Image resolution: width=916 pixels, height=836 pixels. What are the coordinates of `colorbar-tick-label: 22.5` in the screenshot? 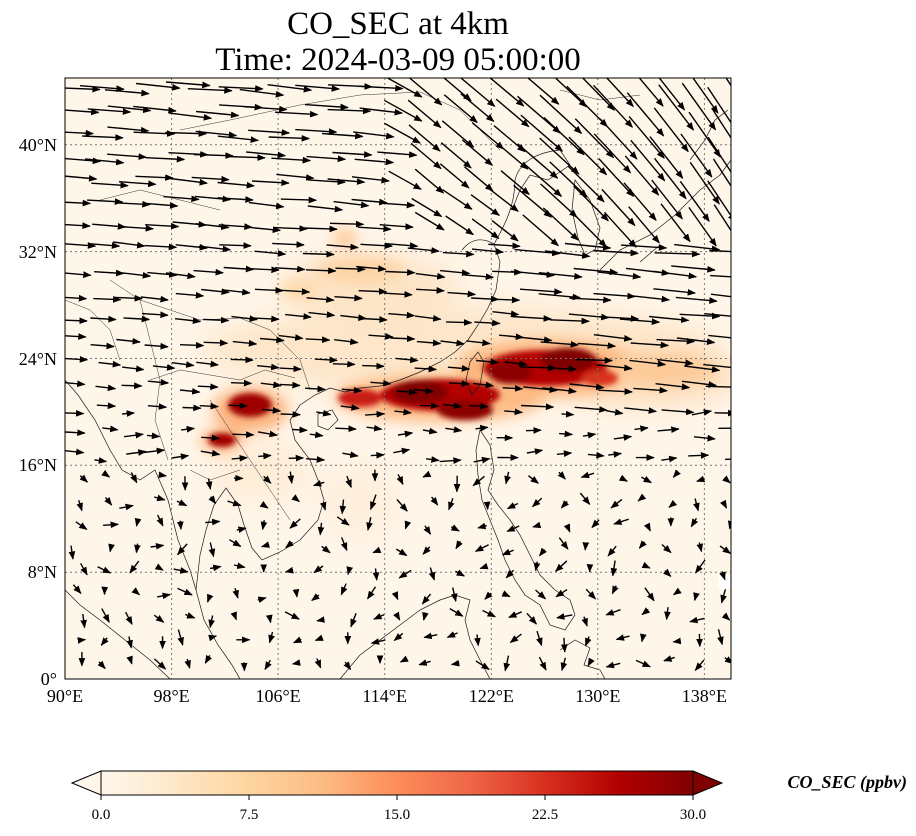 It's located at (545, 815).